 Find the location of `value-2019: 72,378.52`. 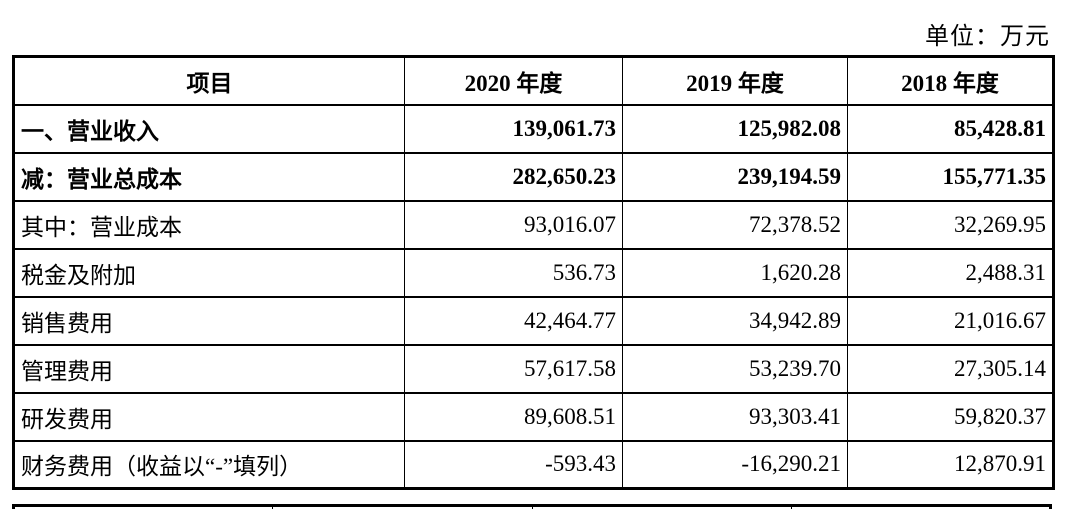

value-2019: 72,378.52 is located at coordinates (735, 224).